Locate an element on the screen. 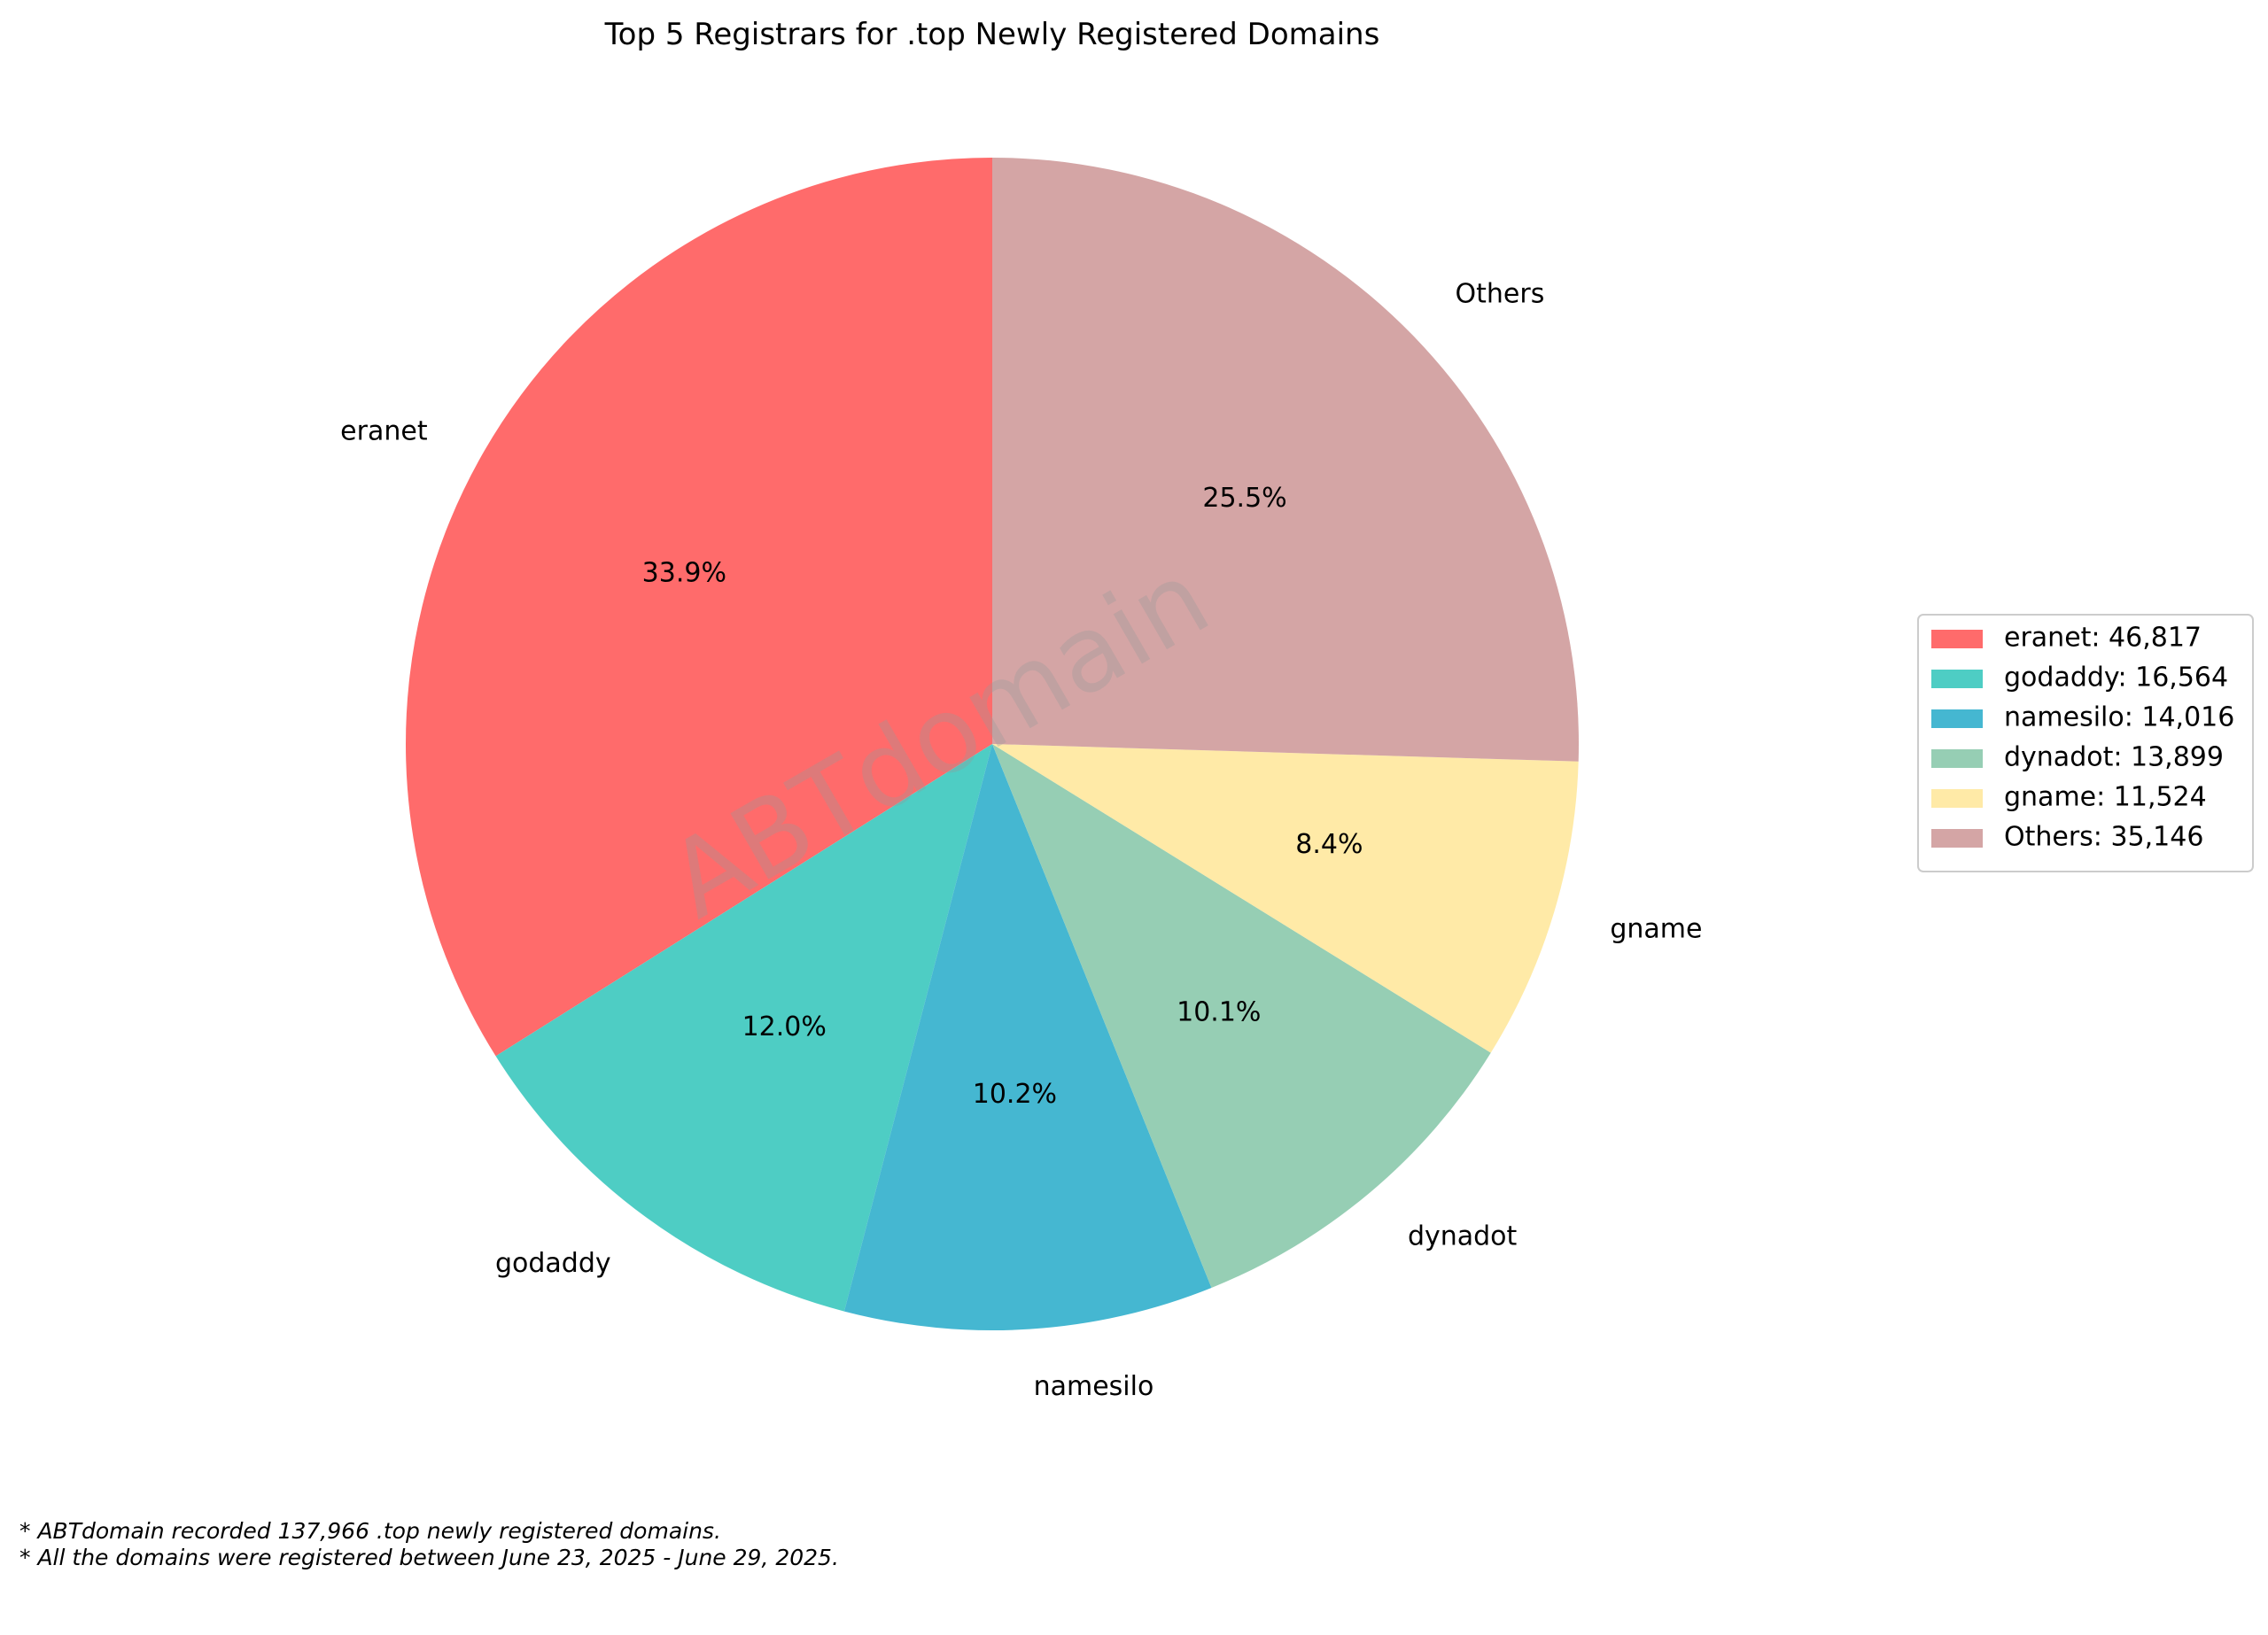  legend-label-godaddy: godaddy: 16,564 is located at coordinates (2116, 679).